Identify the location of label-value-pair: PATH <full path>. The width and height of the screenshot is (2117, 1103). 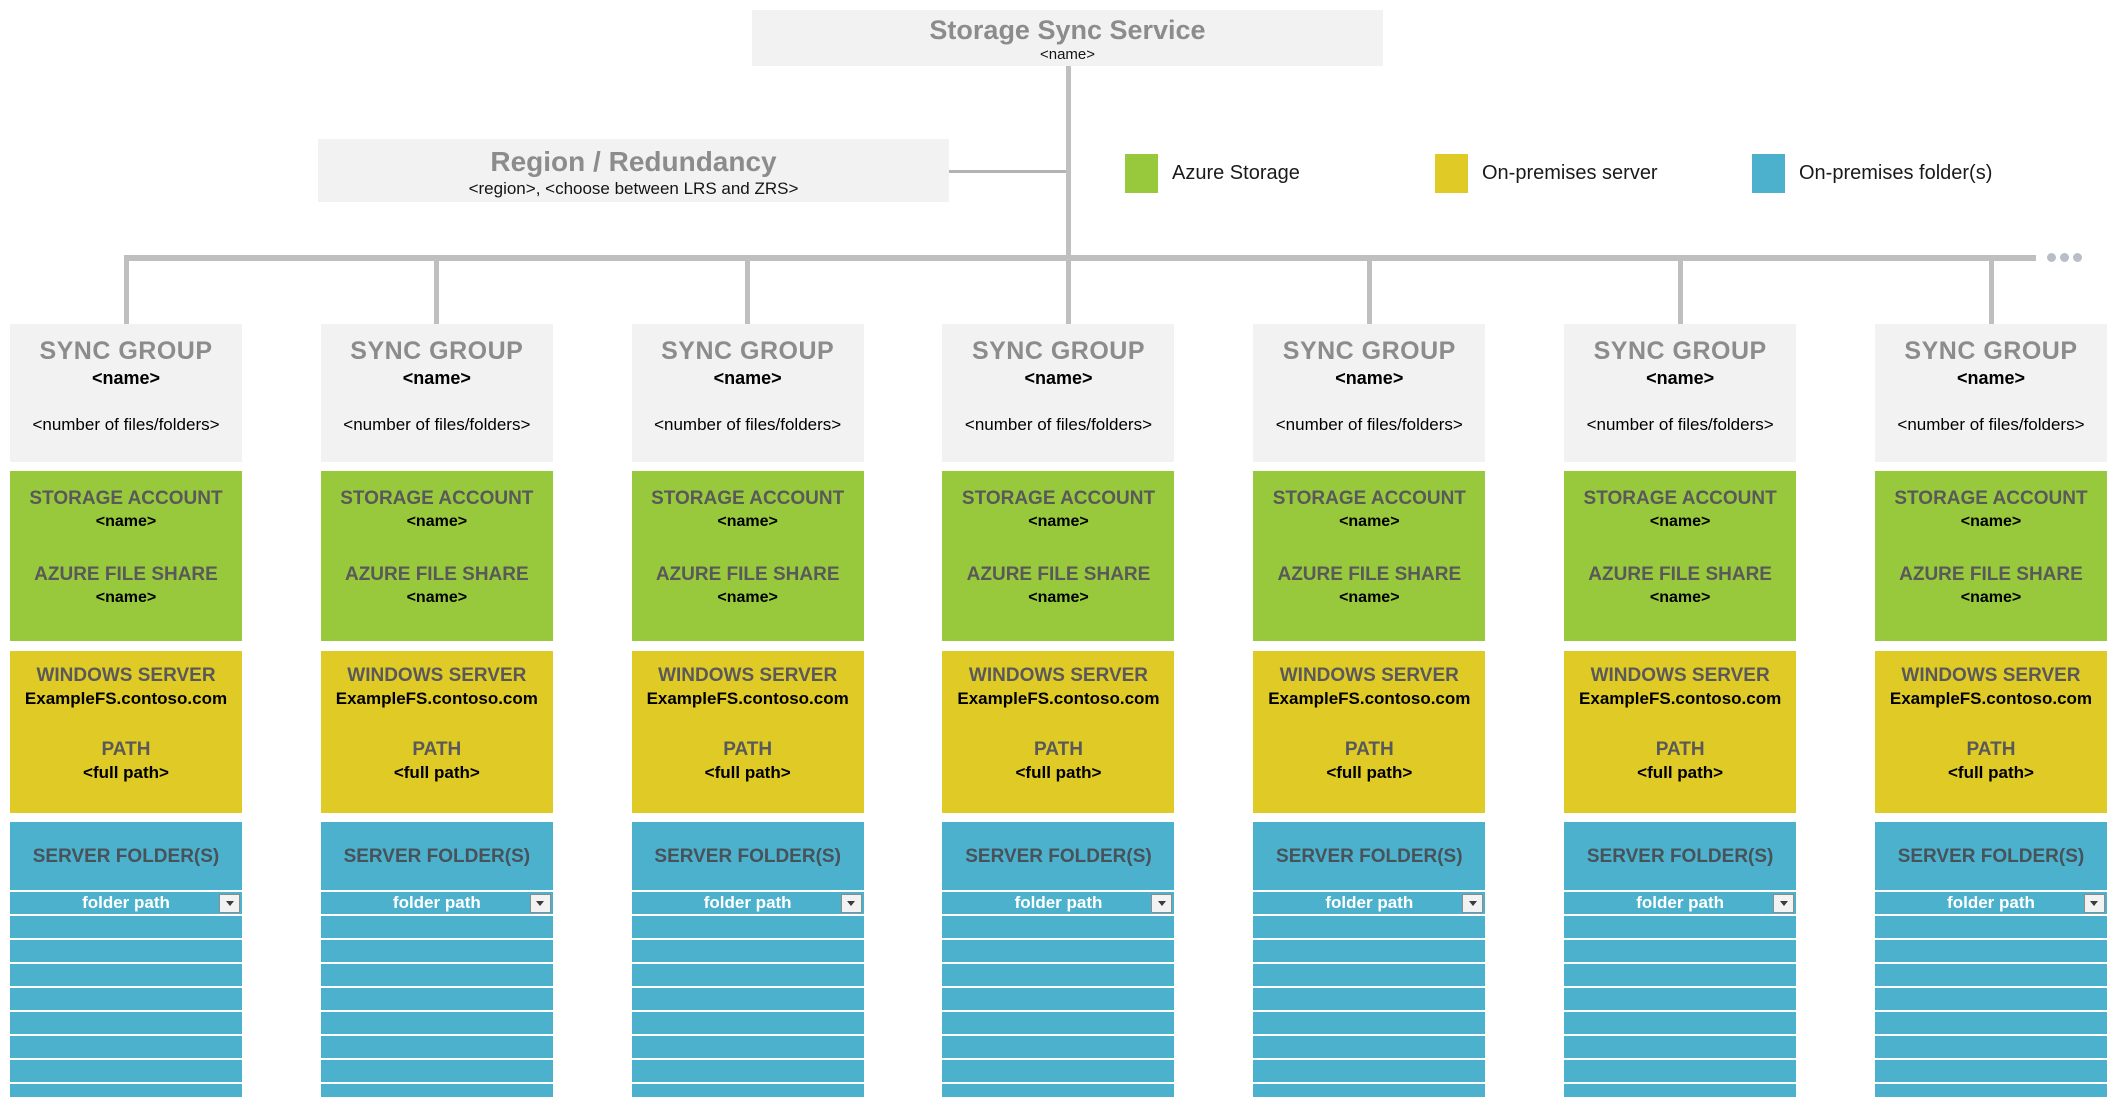
(748, 761).